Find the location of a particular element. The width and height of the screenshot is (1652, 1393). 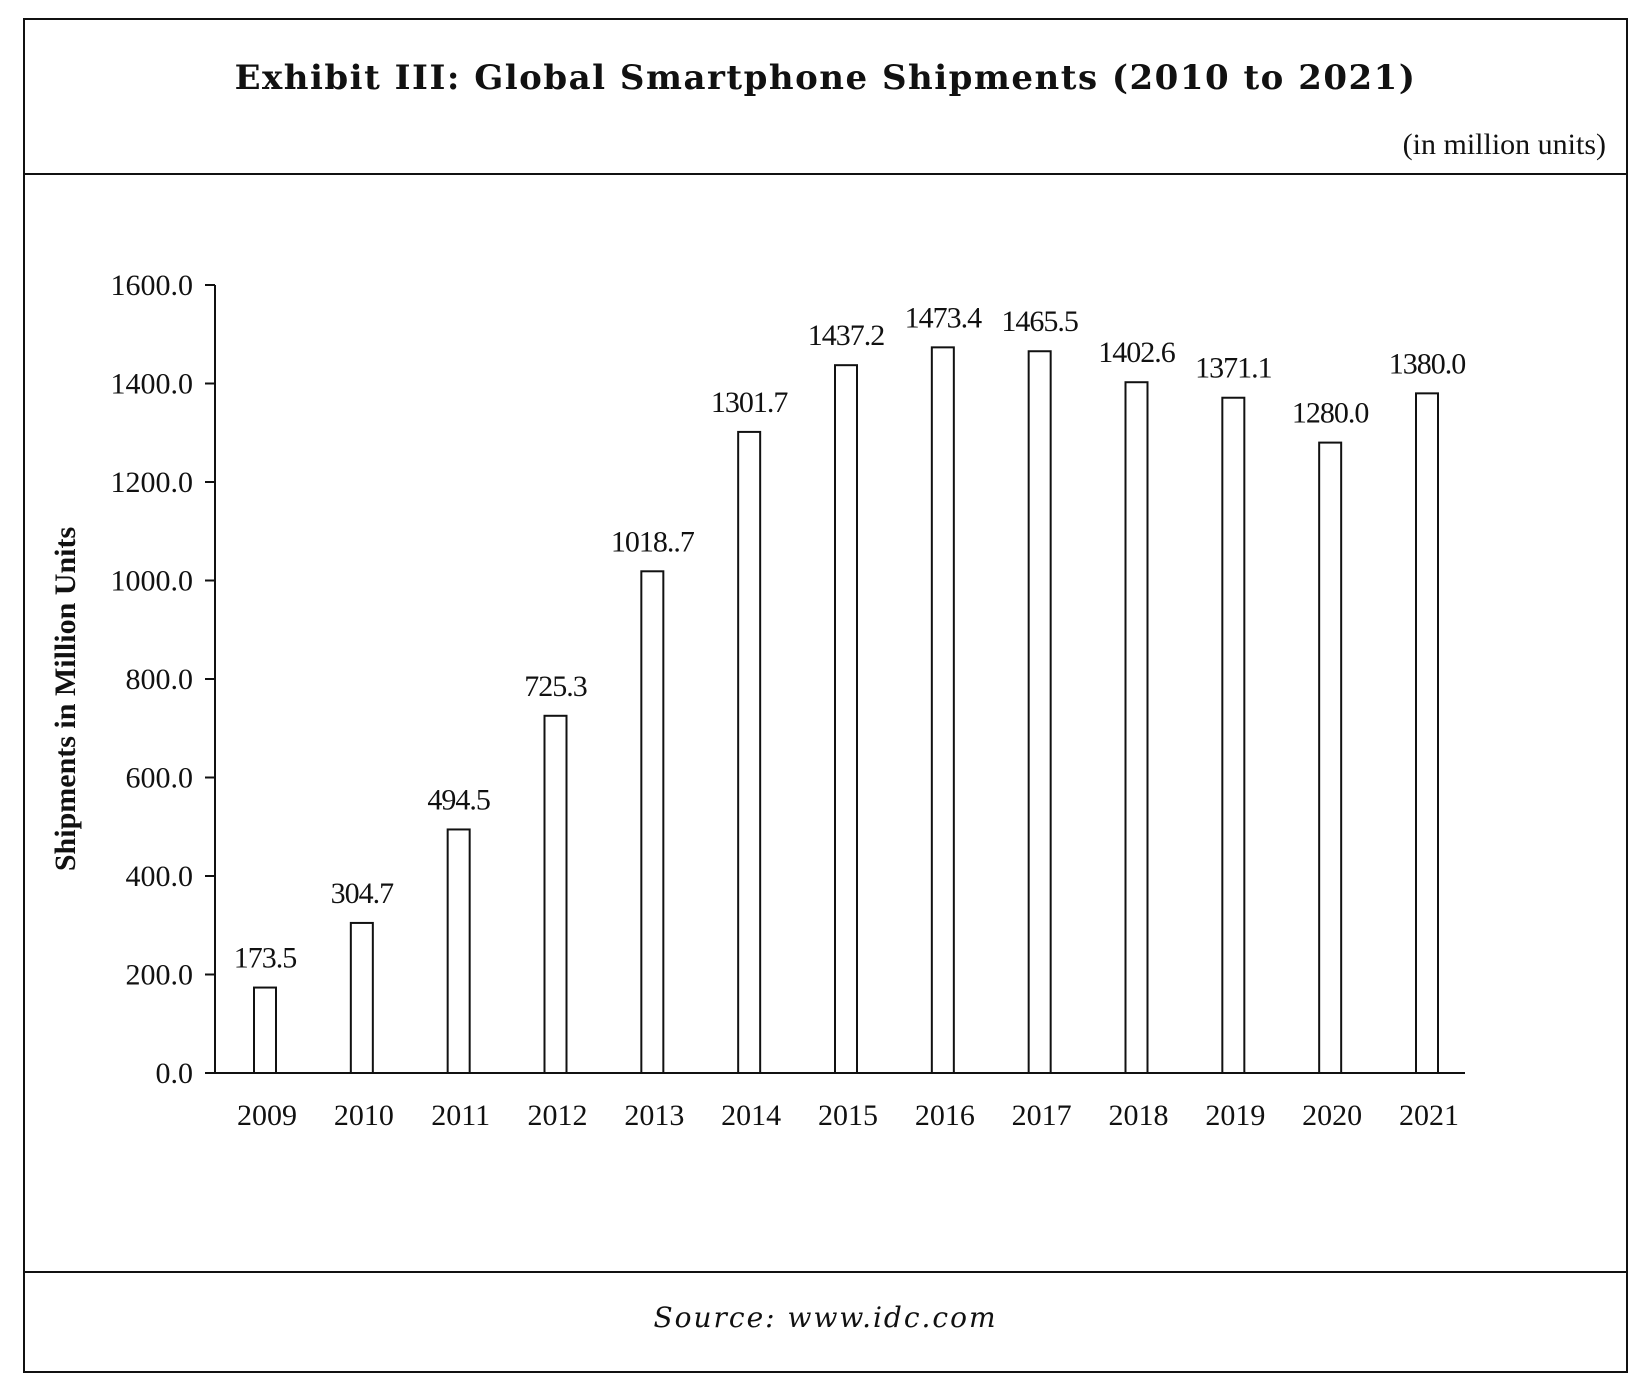

bar-2014 is located at coordinates (749, 752).